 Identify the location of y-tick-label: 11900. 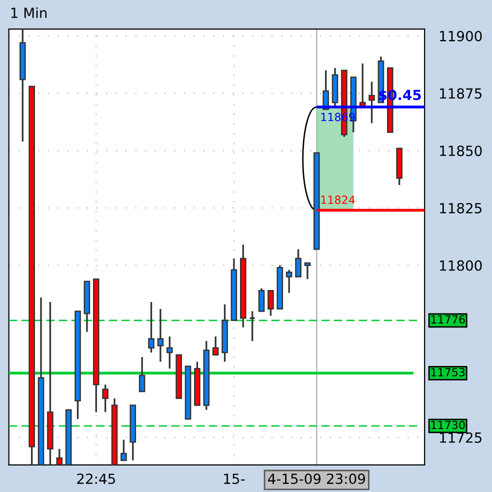
(461, 36).